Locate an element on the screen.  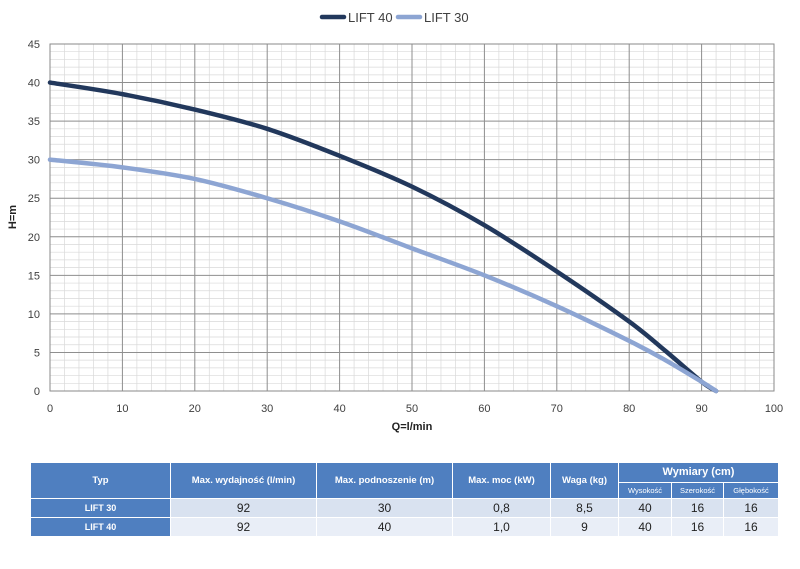
weight-cell: 8,5 is located at coordinates (584, 508).